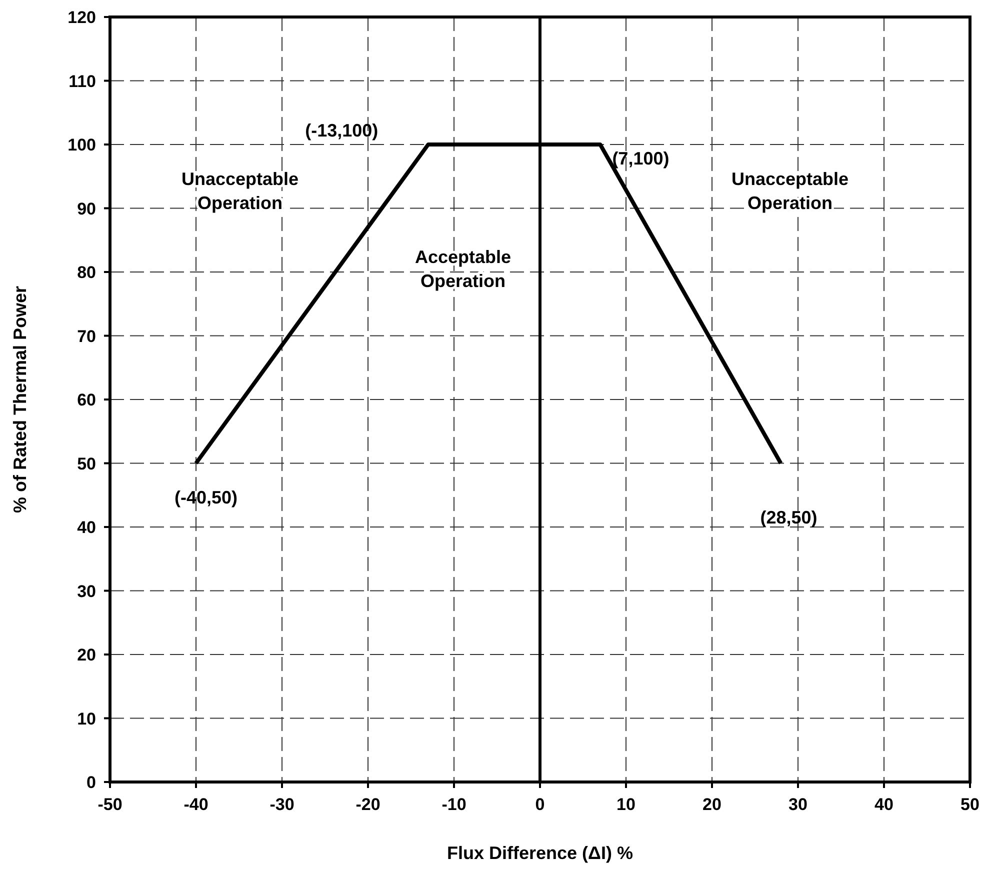  What do you see at coordinates (789, 517) in the screenshot?
I see `annotation: (28,50)` at bounding box center [789, 517].